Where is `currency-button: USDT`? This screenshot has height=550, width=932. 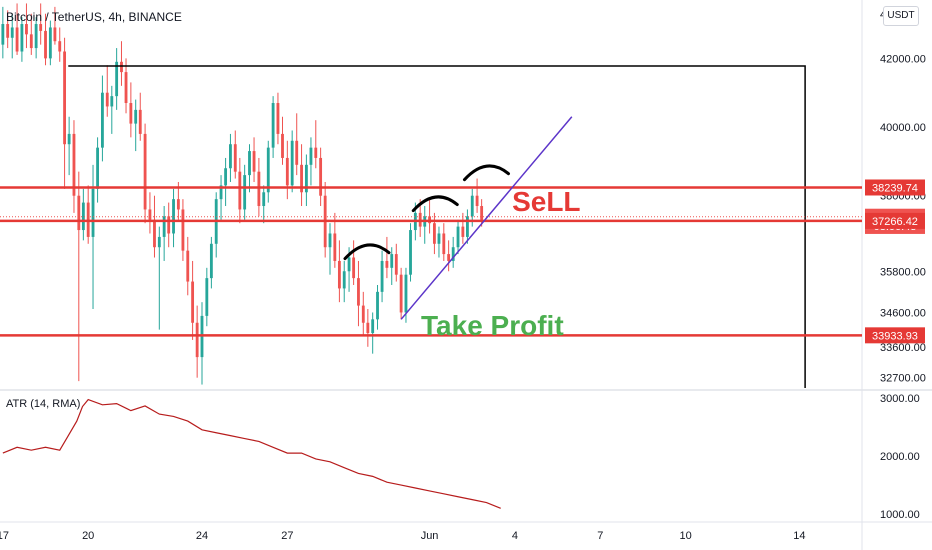 currency-button: USDT is located at coordinates (901, 16).